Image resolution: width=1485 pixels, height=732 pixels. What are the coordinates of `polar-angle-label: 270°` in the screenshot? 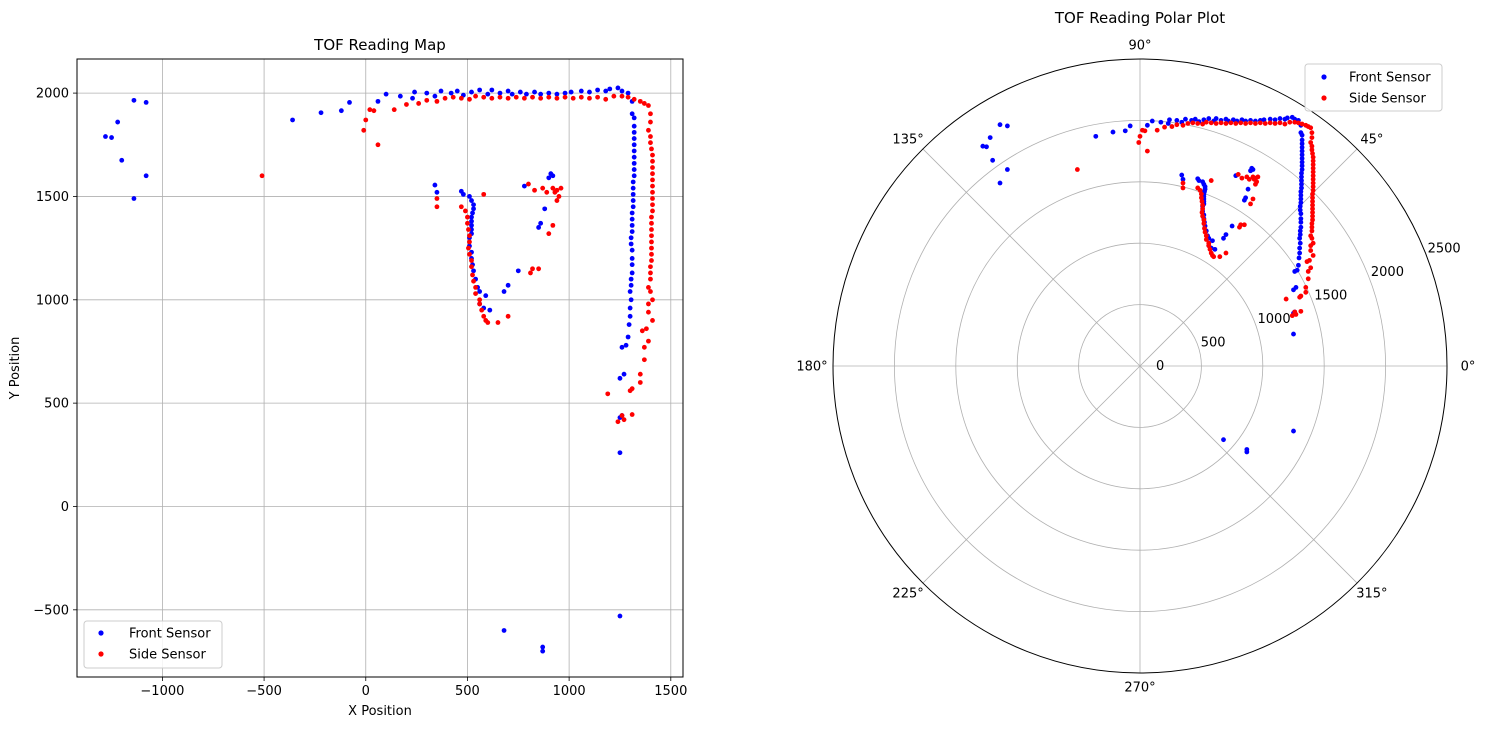 It's located at (1139, 688).